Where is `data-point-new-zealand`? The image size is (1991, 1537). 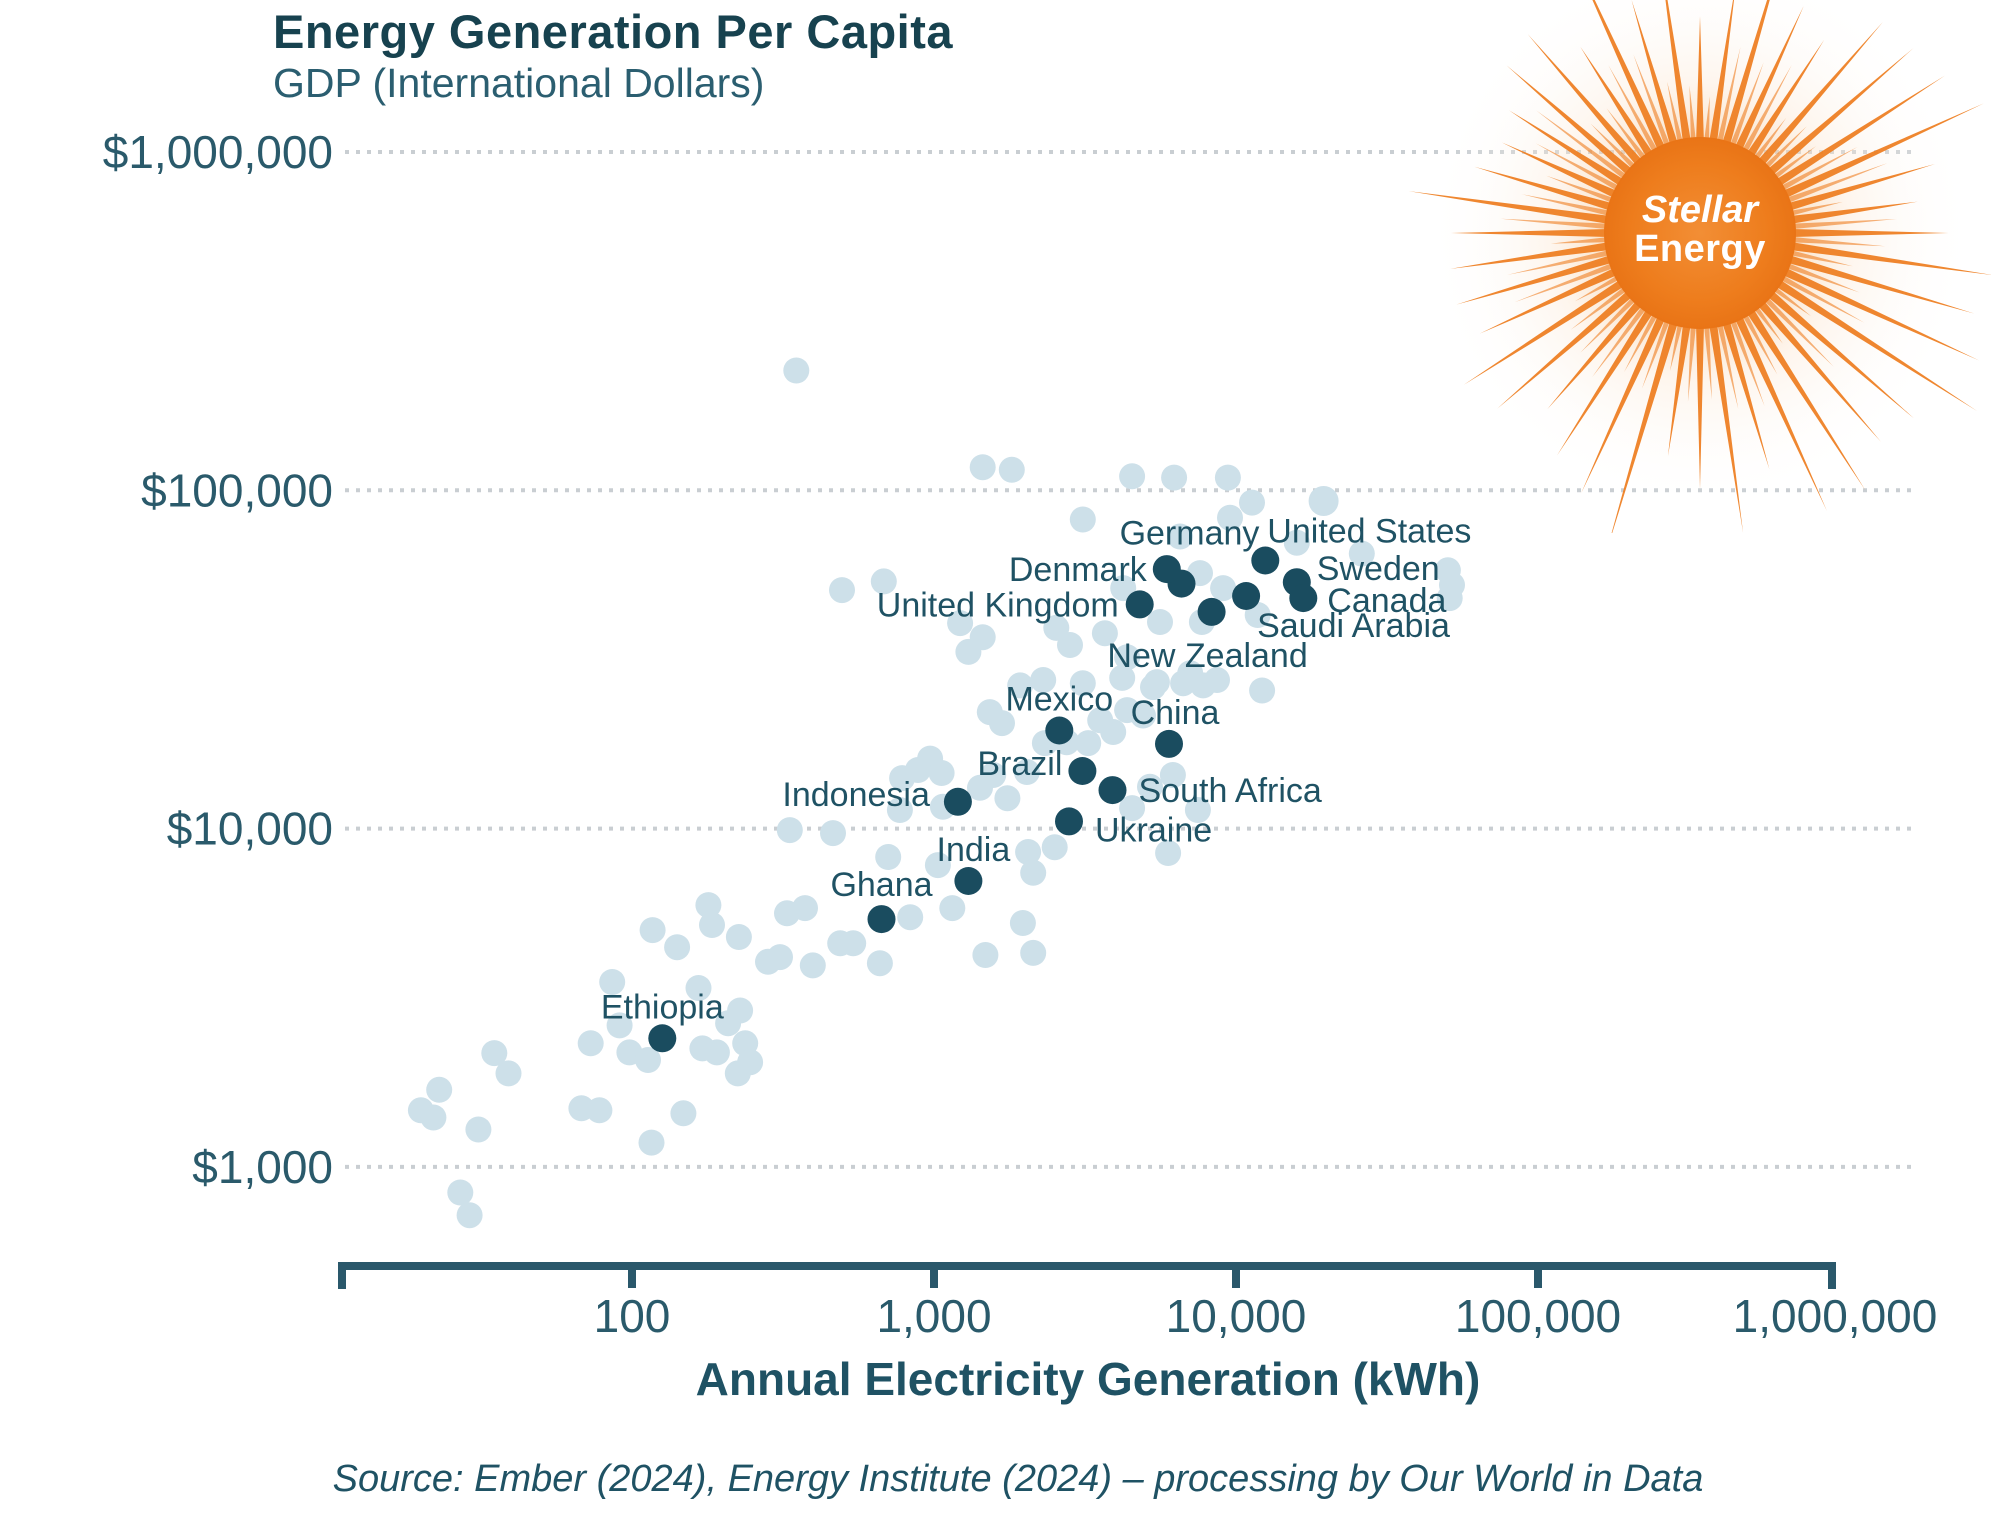
data-point-new-zealand is located at coordinates (1211, 611).